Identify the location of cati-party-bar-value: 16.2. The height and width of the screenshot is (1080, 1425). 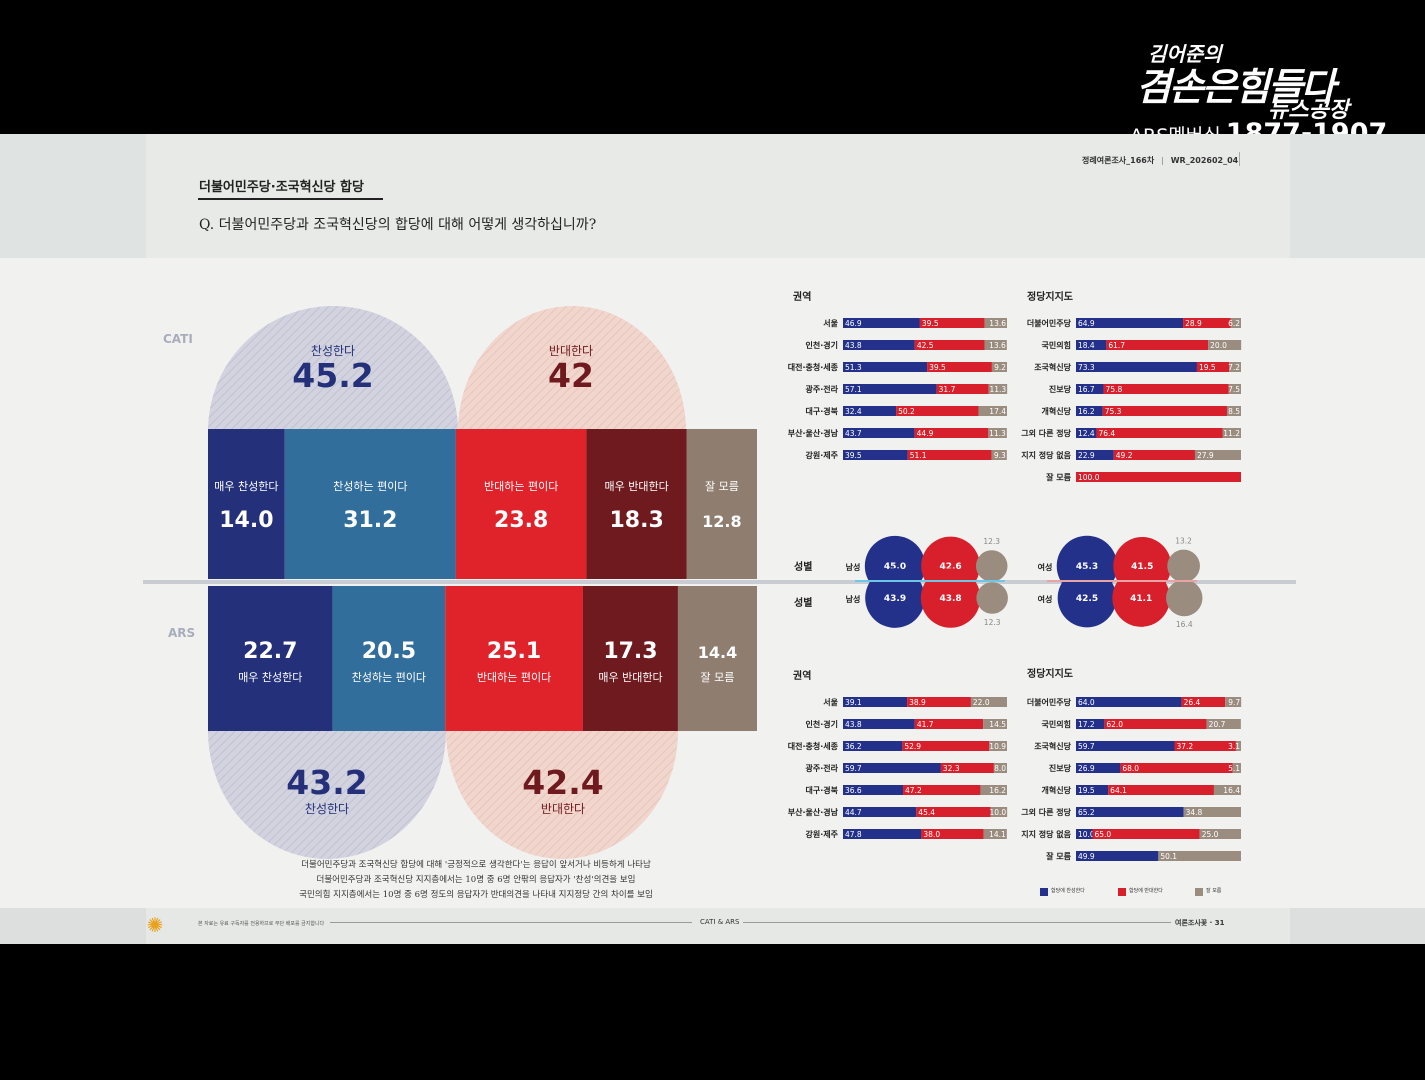
(1086, 411).